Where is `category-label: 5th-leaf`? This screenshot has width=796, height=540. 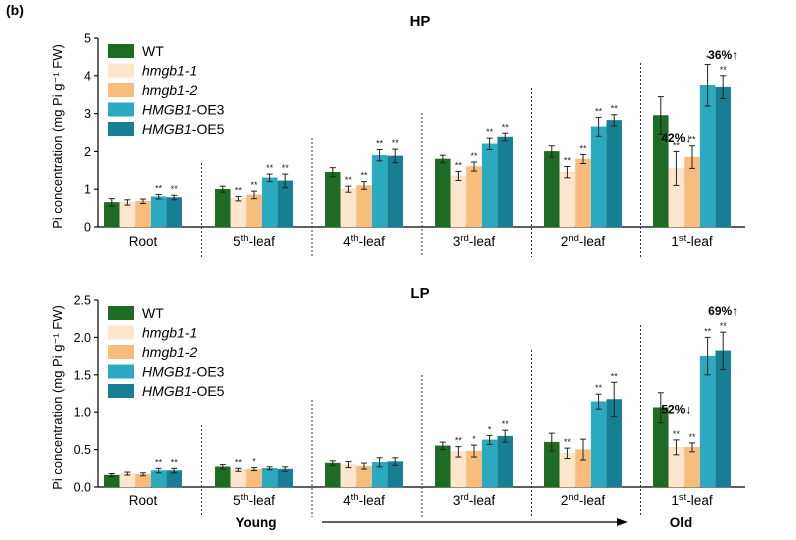 category-label: 5th-leaf is located at coordinates (254, 241).